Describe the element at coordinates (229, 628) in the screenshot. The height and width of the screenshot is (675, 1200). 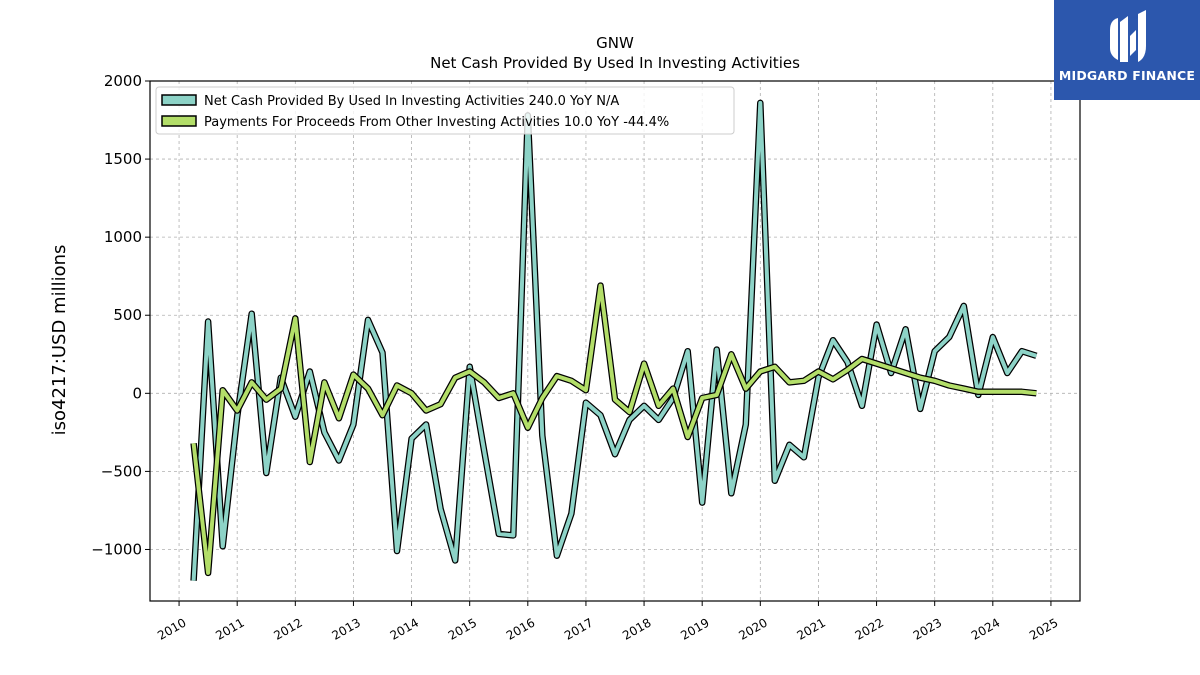
I see `x-tick-label: 2011` at that location.